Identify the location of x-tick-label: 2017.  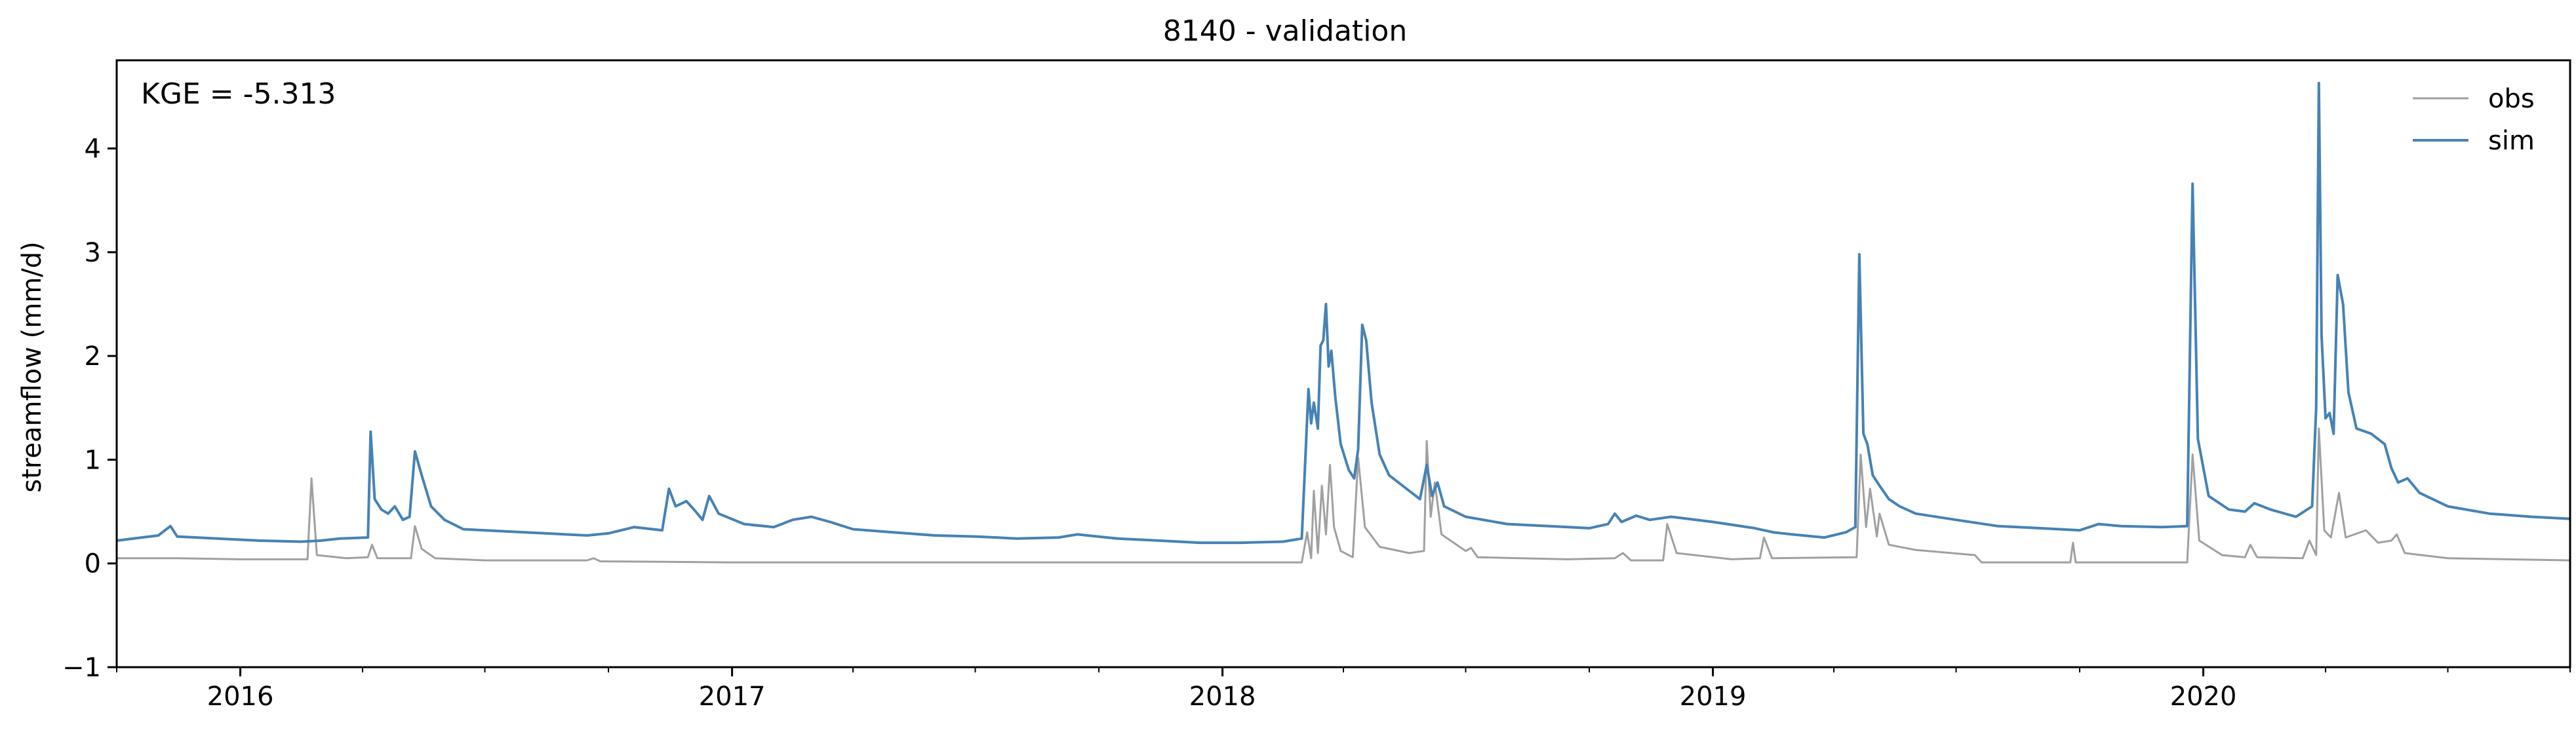
(732, 697).